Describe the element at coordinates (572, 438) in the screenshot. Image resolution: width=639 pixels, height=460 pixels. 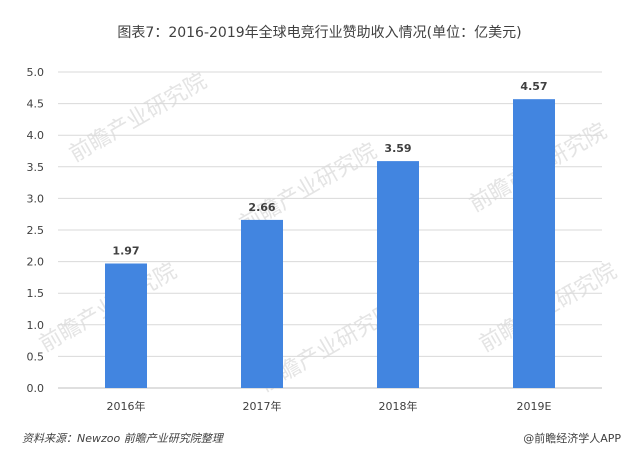
I see `brand-credit: @前瞻经济学人APP` at that location.